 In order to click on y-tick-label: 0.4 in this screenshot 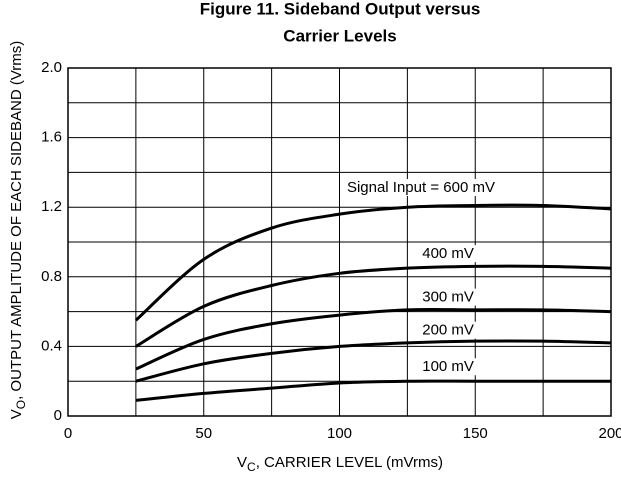, I will do `click(51, 345)`.